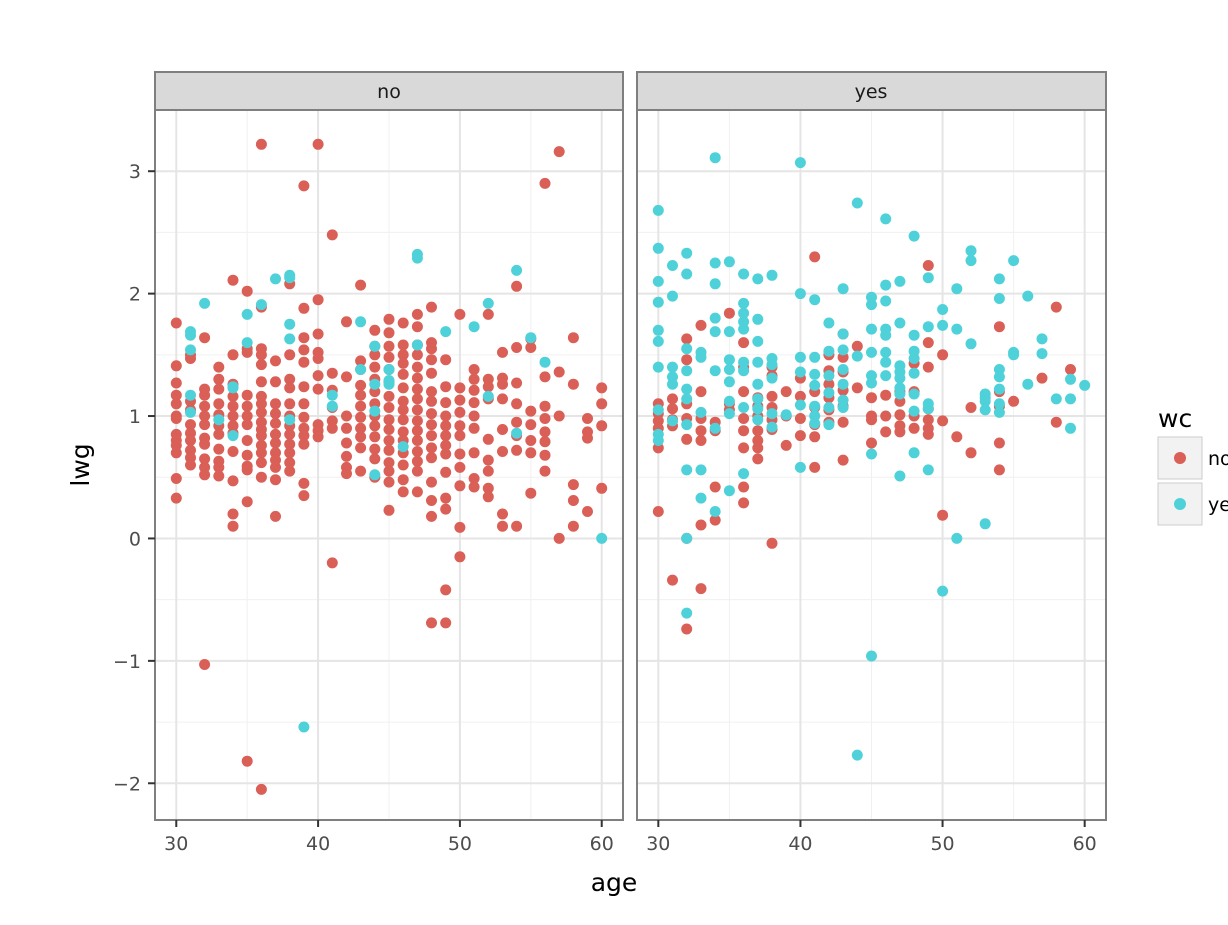 The image size is (1228, 925). Describe the element at coordinates (602, 844) in the screenshot. I see `x-tick-label: 60` at that location.